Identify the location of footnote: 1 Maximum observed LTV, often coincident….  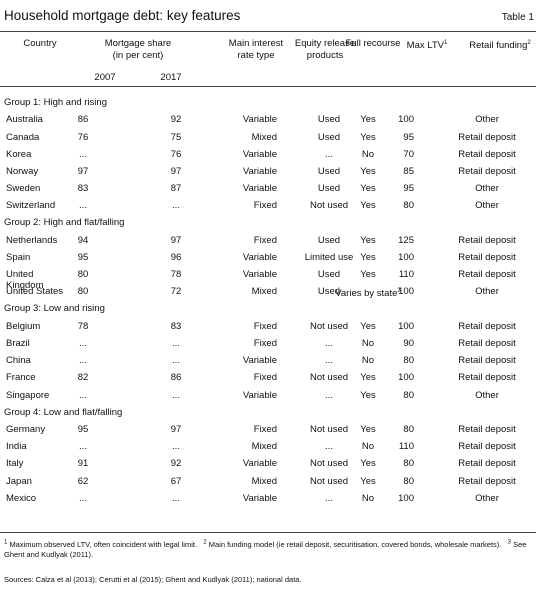
(103, 544).